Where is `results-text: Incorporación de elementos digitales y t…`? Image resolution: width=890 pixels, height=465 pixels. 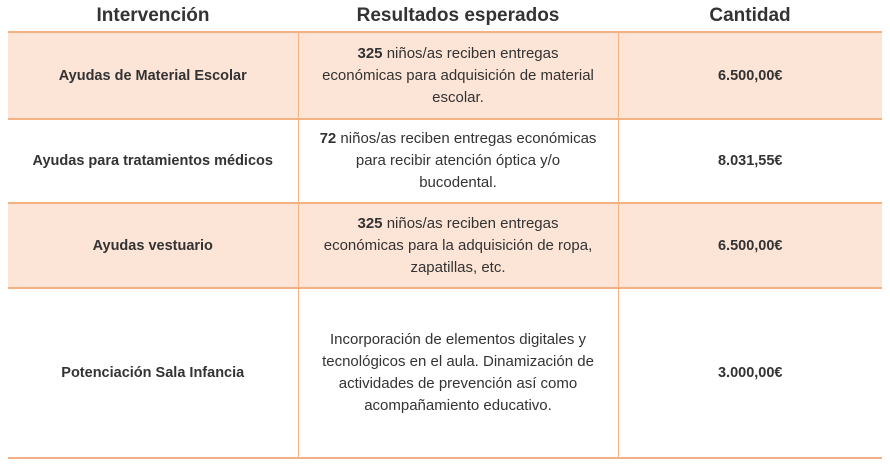
results-text: Incorporación de elementos digitales y t… is located at coordinates (458, 372).